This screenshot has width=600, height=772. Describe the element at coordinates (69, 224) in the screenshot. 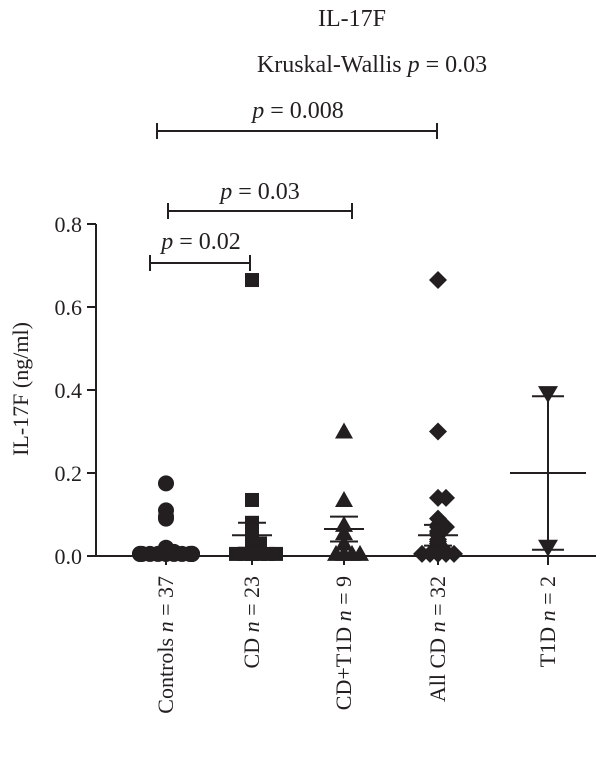

I see `y-tick-label: 0.8` at that location.